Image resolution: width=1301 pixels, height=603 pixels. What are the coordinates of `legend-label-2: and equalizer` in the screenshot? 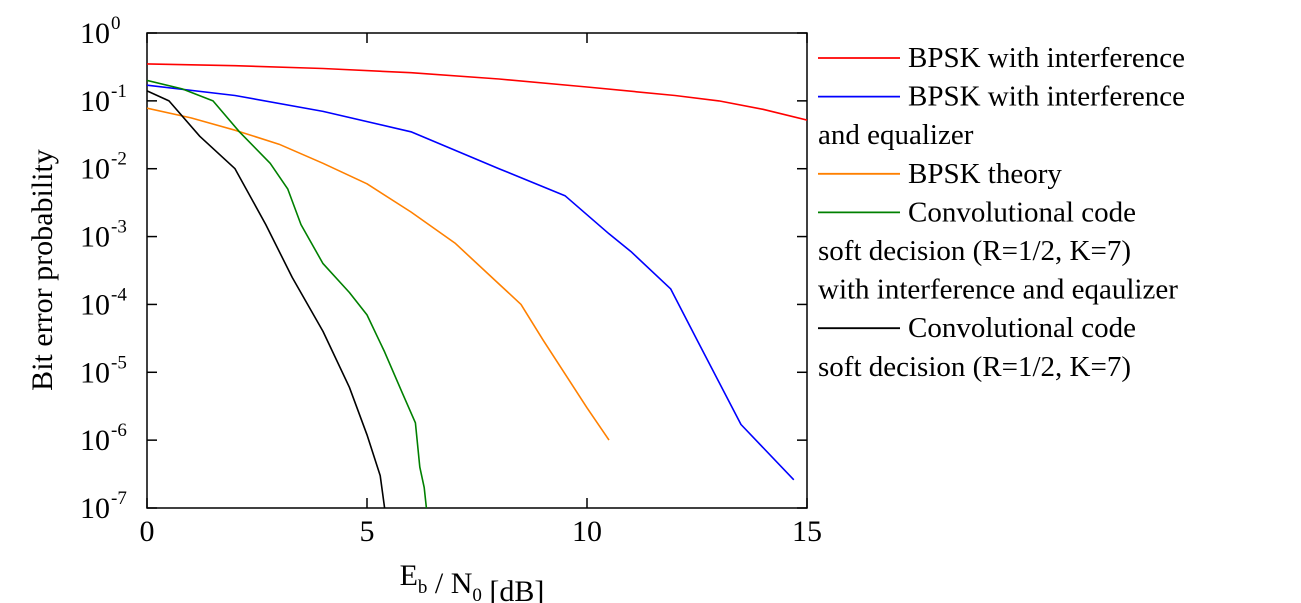 It's located at (896, 135).